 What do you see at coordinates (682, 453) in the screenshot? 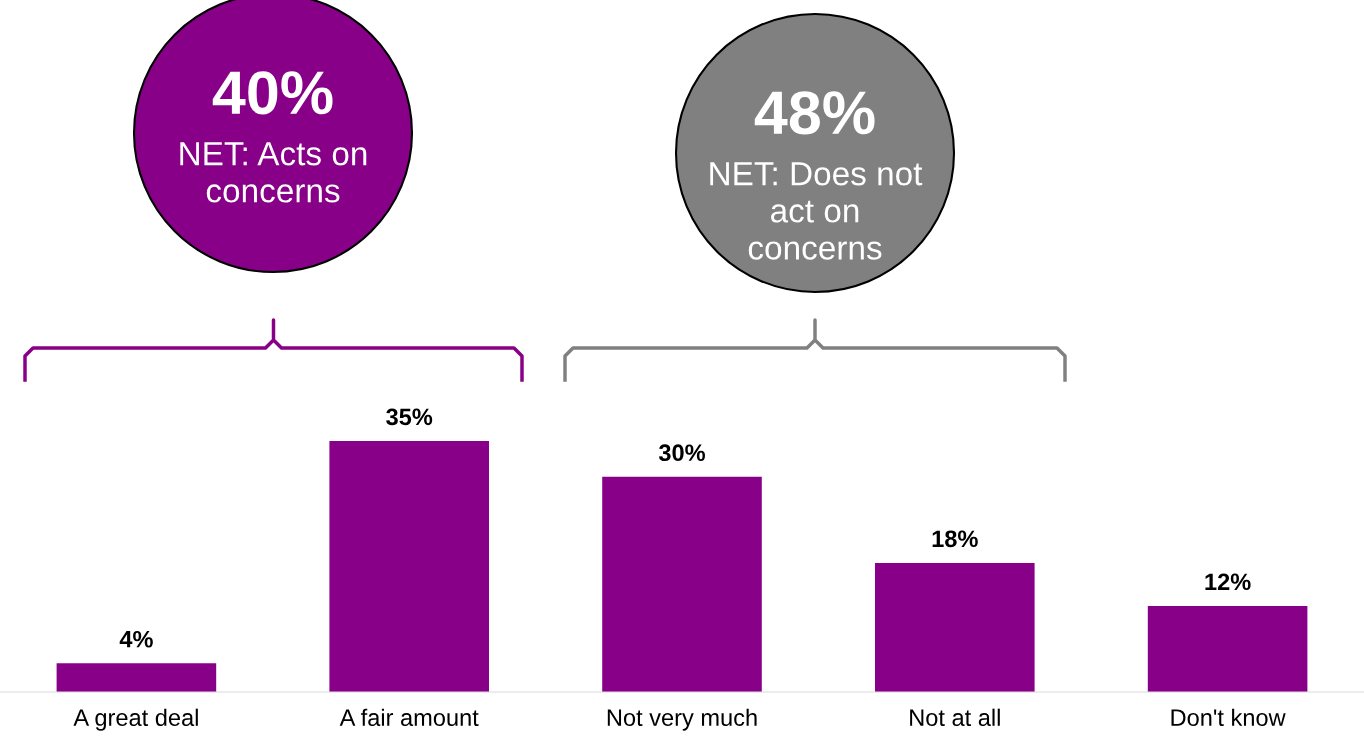
I see `data-label: 30%` at bounding box center [682, 453].